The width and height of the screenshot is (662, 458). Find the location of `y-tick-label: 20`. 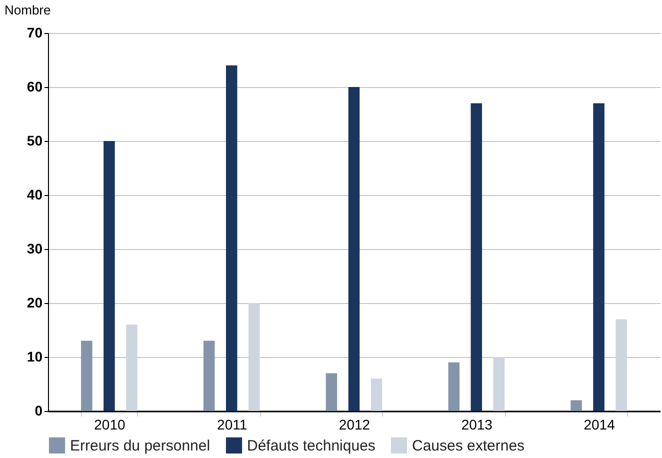

y-tick-label: 20 is located at coordinates (34, 302).